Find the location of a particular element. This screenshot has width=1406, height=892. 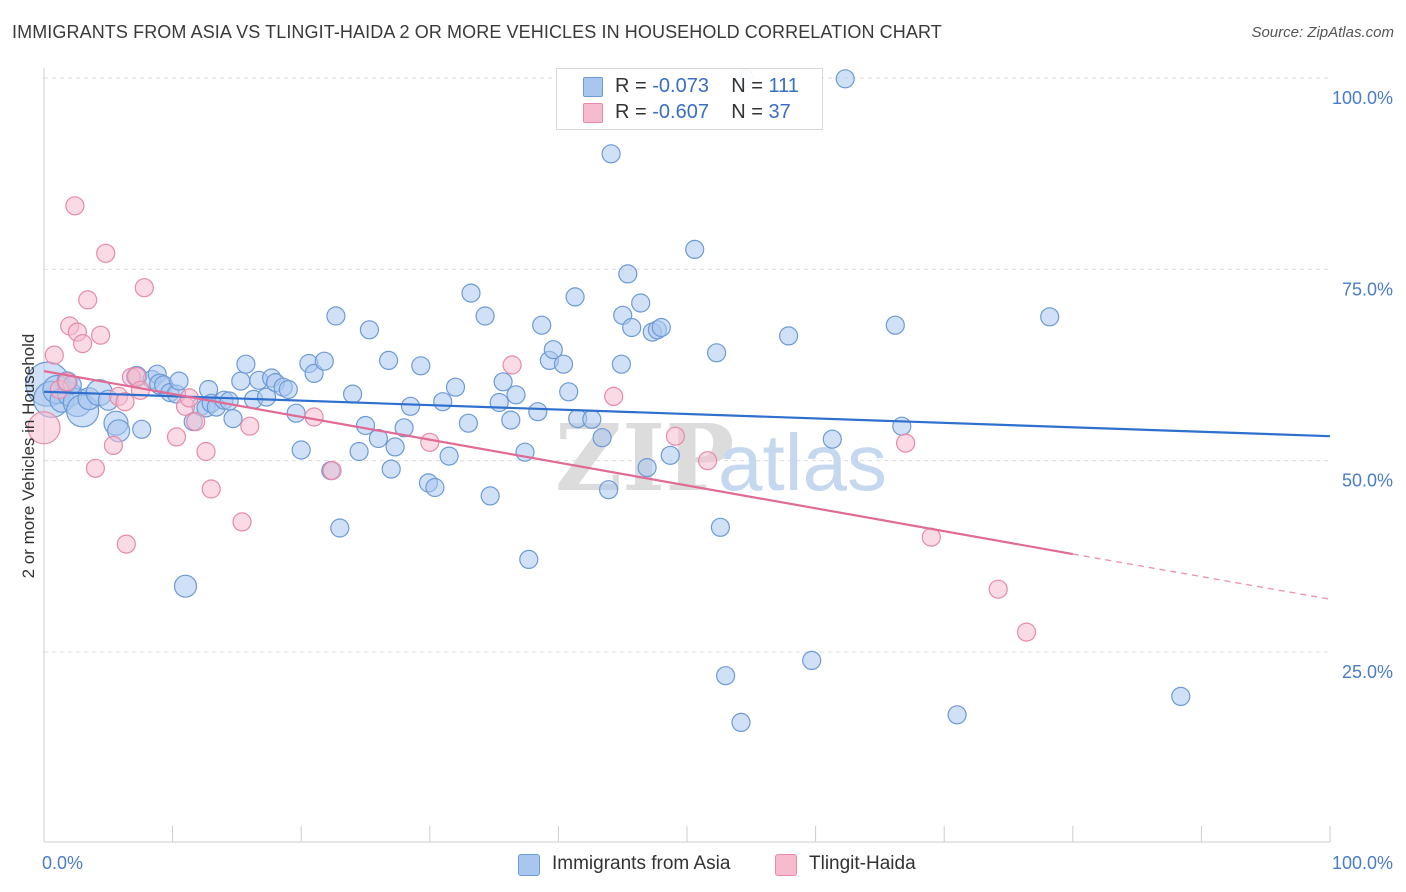

legend-n-value-blue: 111 is located at coordinates (783, 86).